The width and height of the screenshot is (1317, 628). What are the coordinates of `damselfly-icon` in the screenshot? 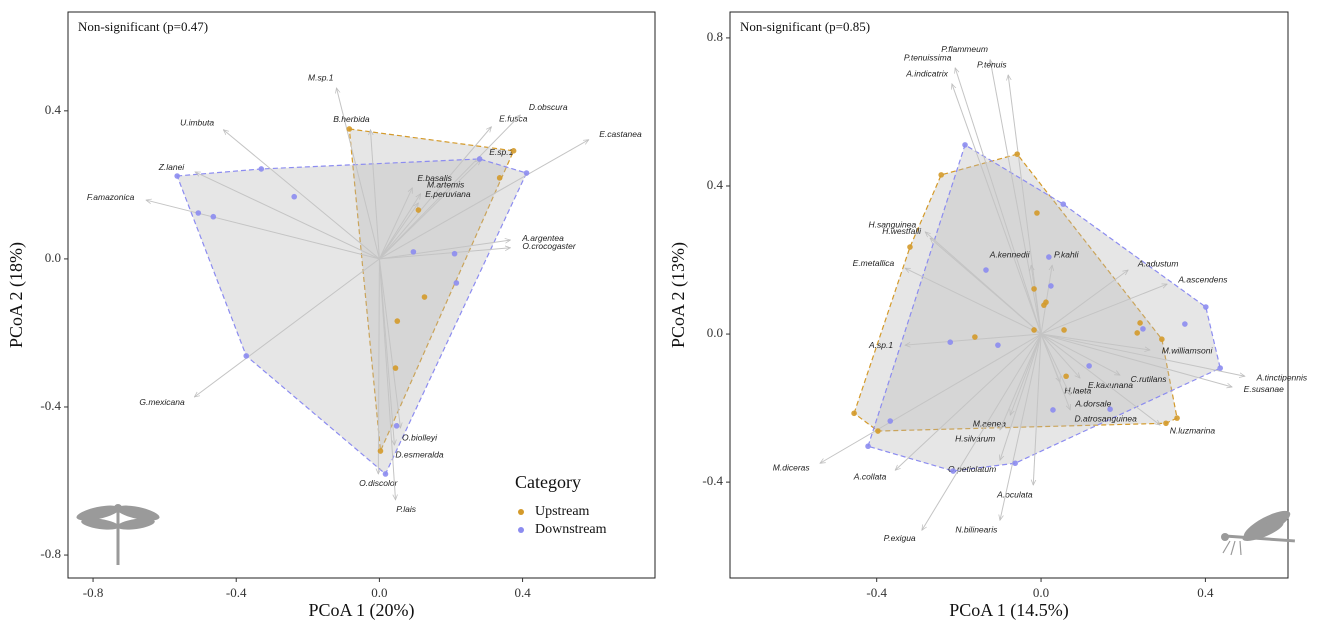 It's located at (1258, 533).